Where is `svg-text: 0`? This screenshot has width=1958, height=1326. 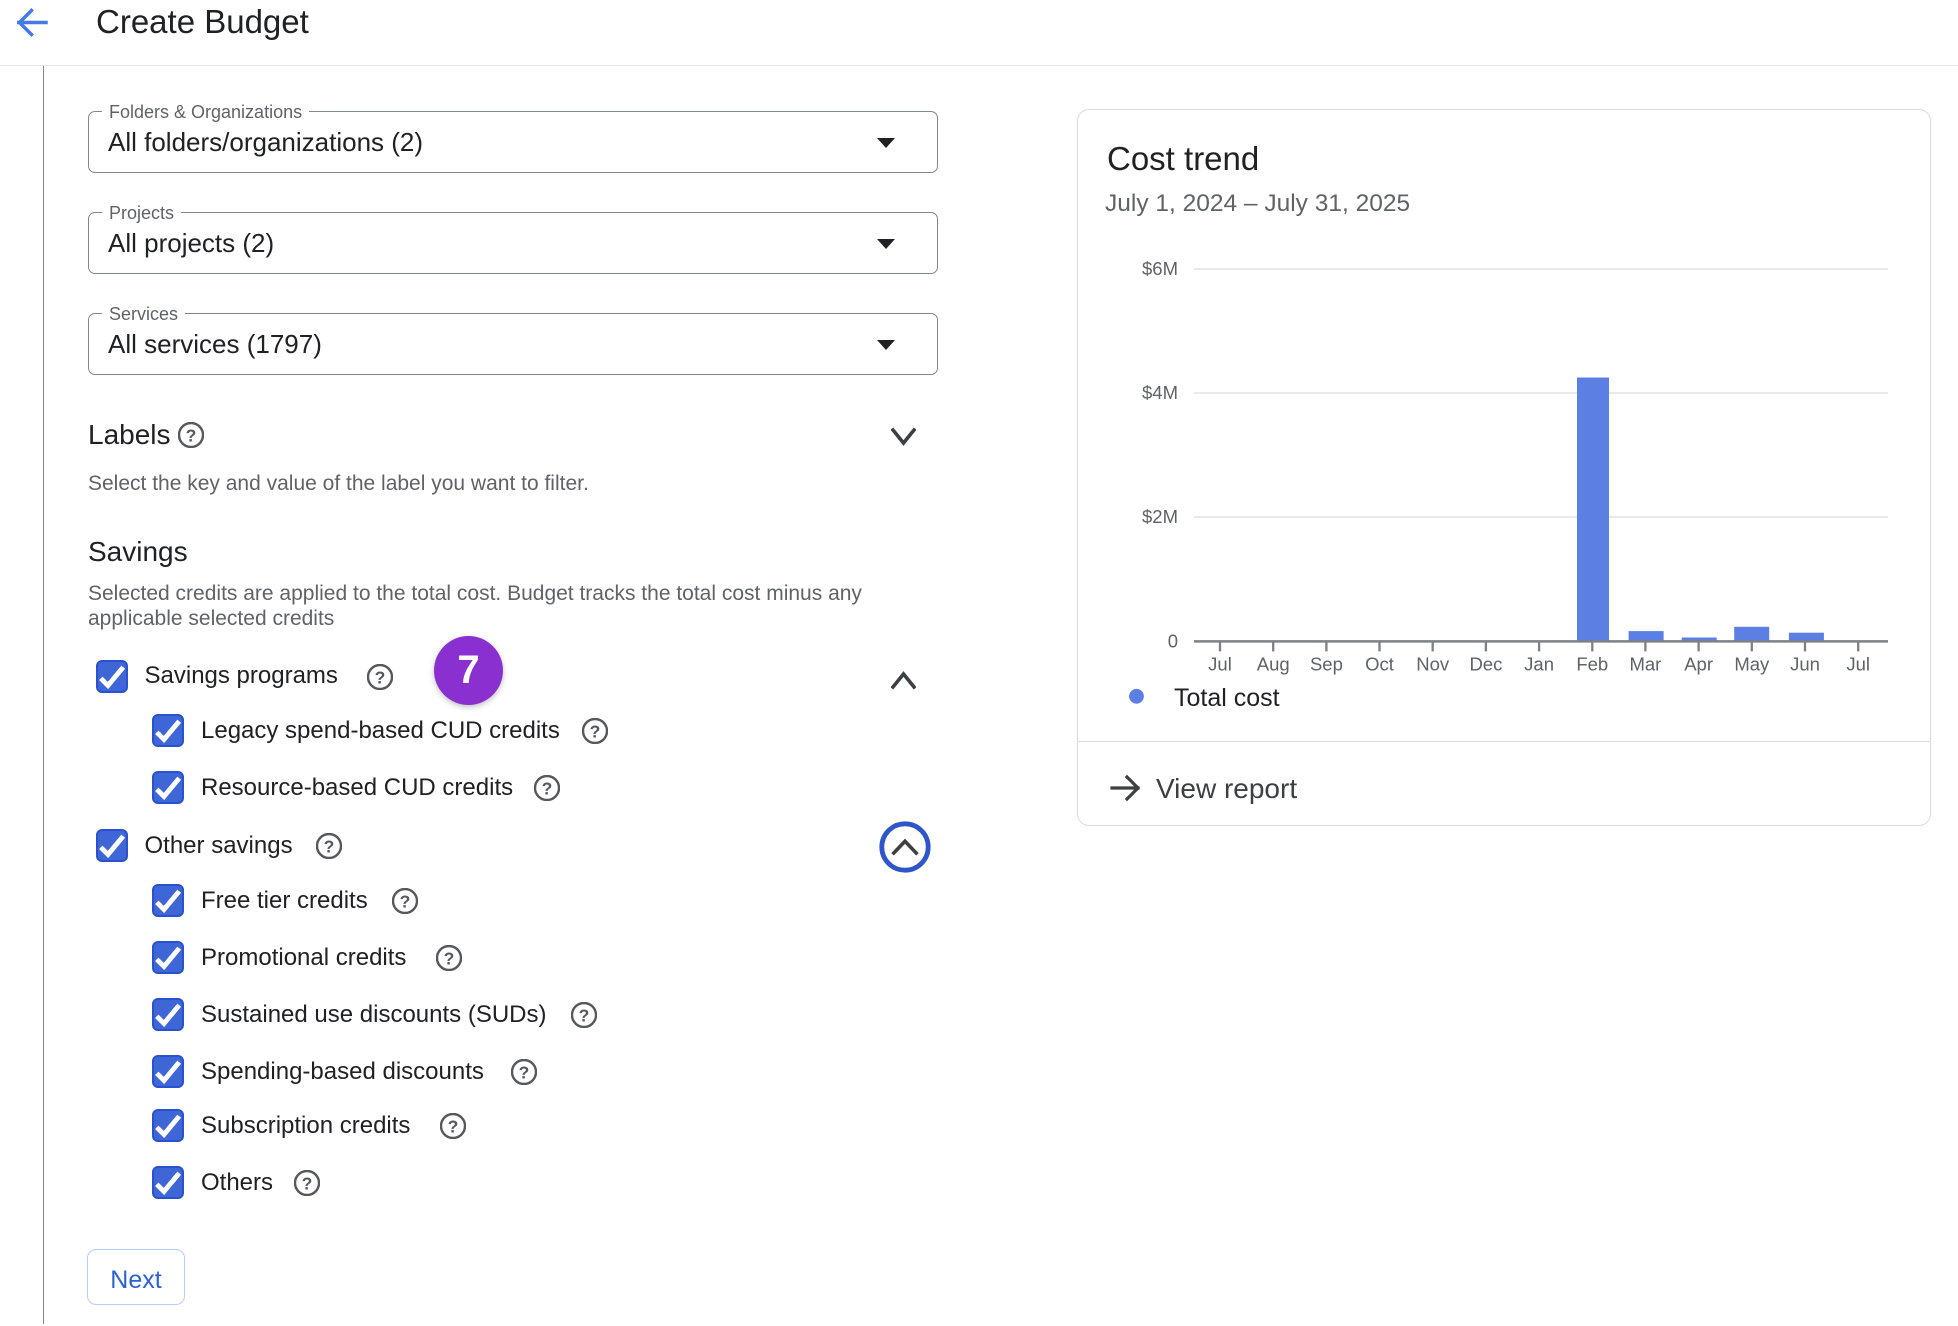
svg-text: 0 is located at coordinates (1173, 640).